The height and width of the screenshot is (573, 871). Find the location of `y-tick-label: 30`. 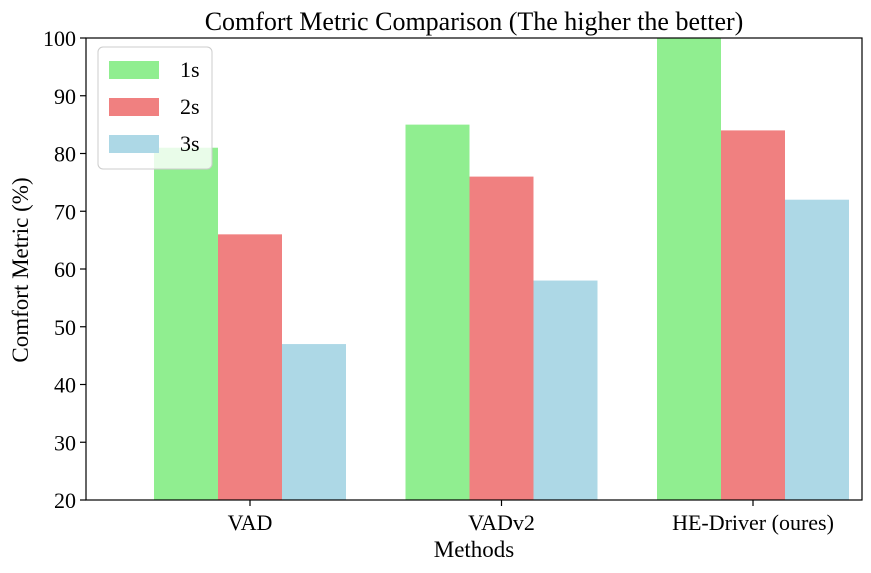

y-tick-label: 30 is located at coordinates (65, 442).